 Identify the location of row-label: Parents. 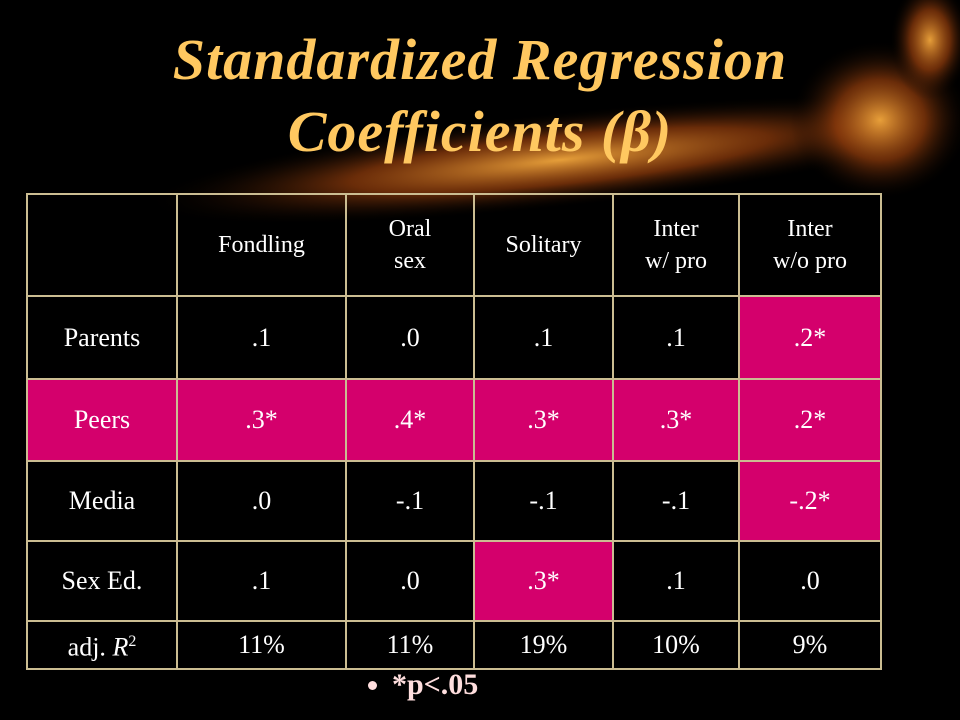
(102, 337).